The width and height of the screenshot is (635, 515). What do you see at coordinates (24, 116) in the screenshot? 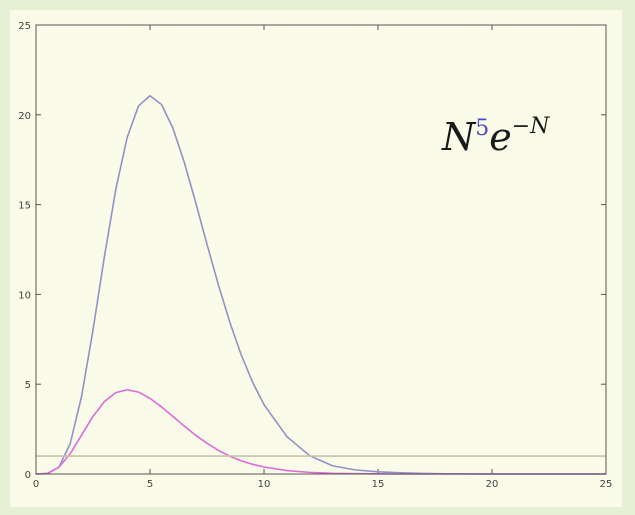
I see `y-tick-label: 20` at bounding box center [24, 116].